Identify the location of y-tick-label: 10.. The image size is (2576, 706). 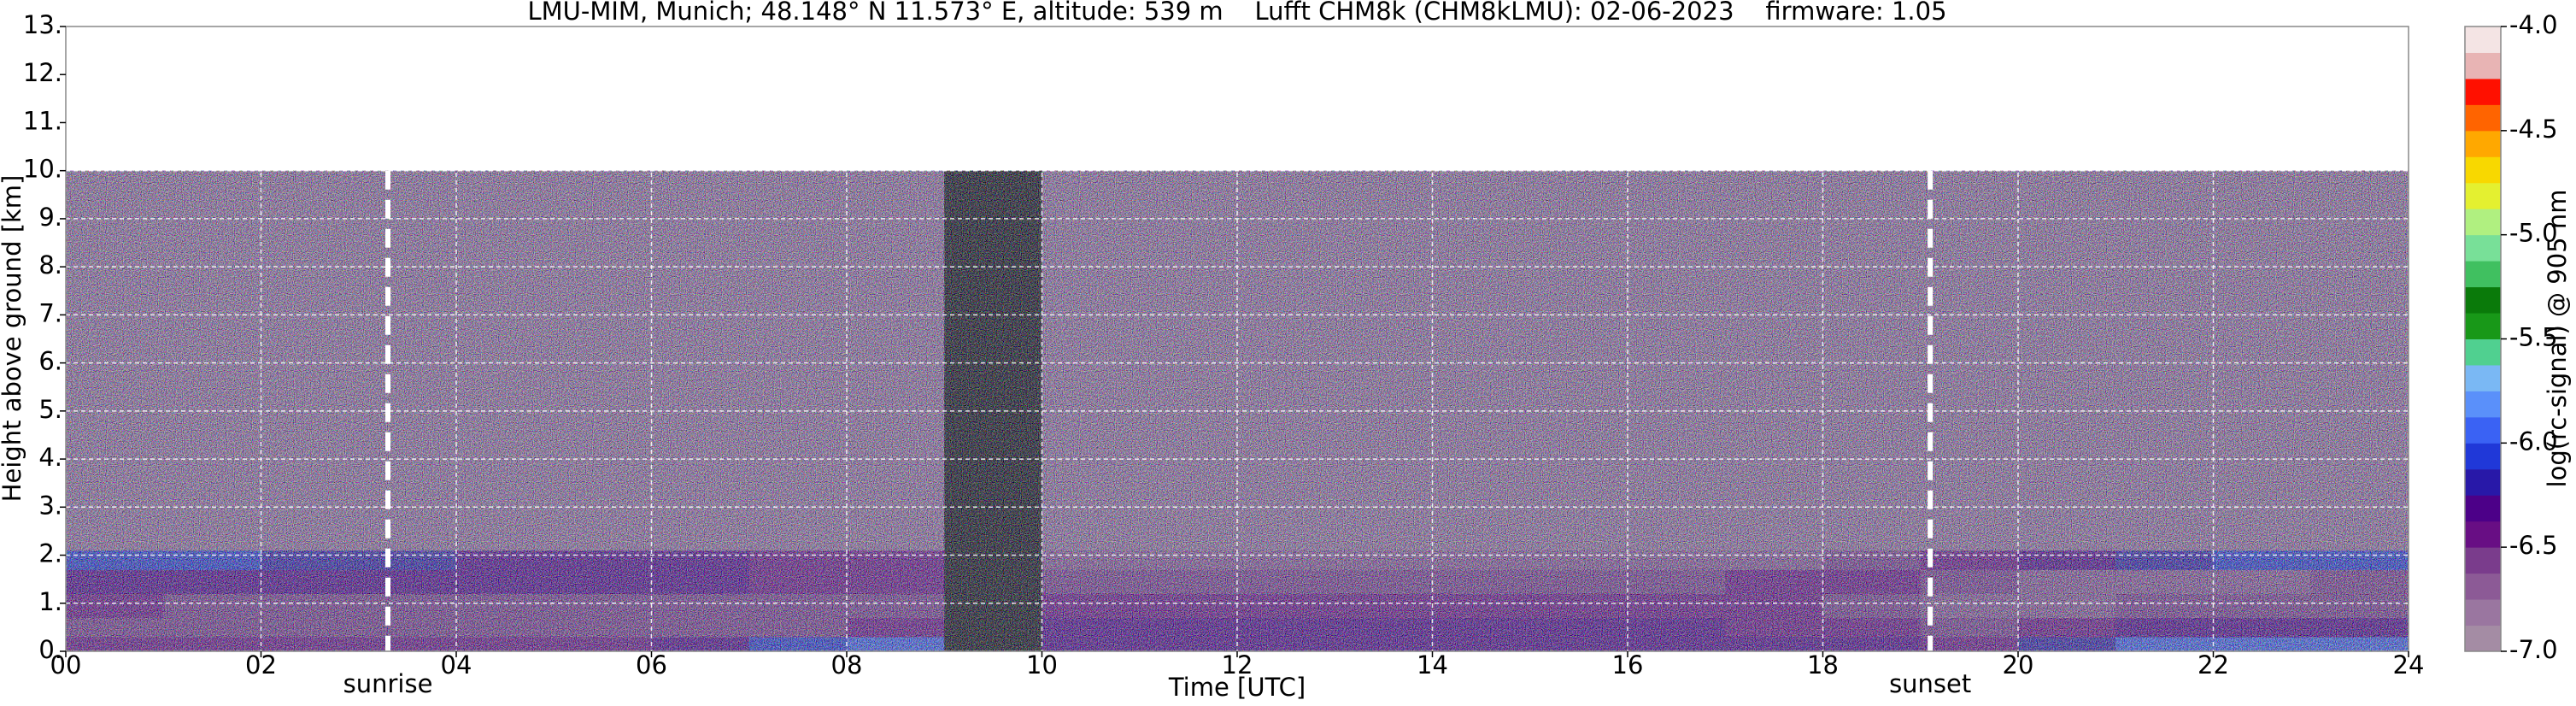
(42, 169).